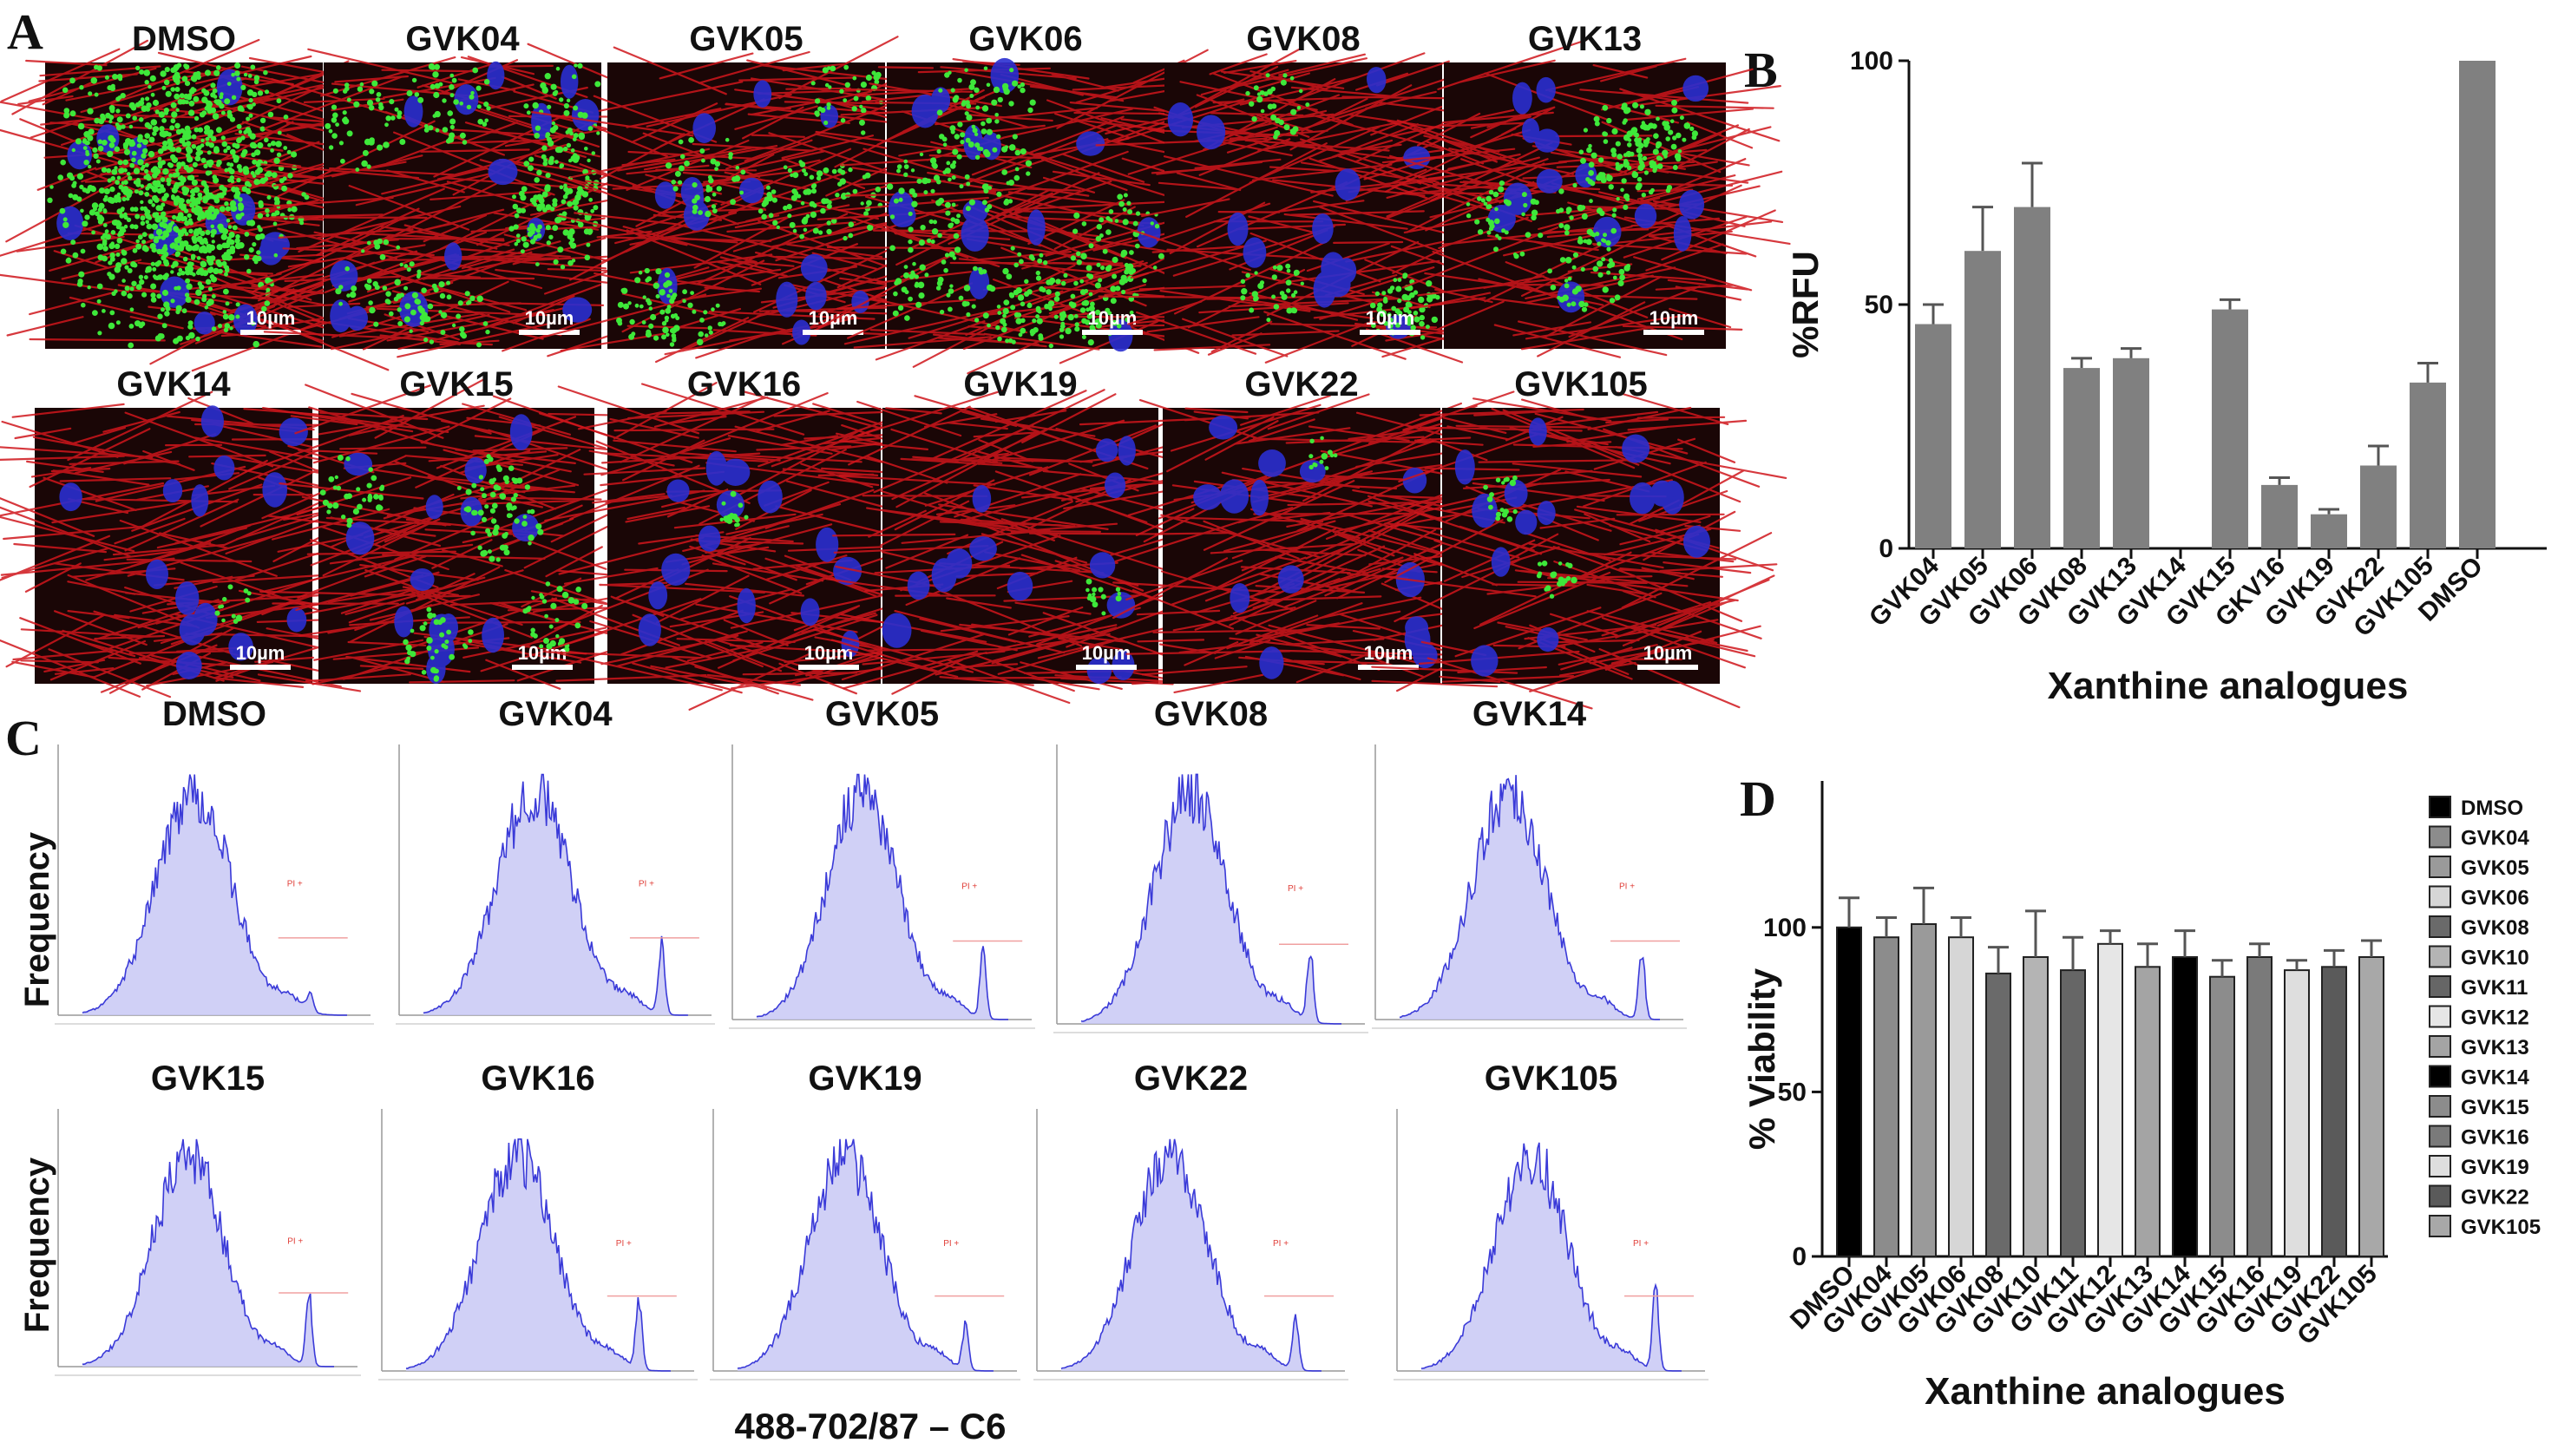 This screenshot has height=1456, width=2571. Describe the element at coordinates (1022, 547) in the screenshot. I see `micrograph-gvk19: 10µm` at that location.